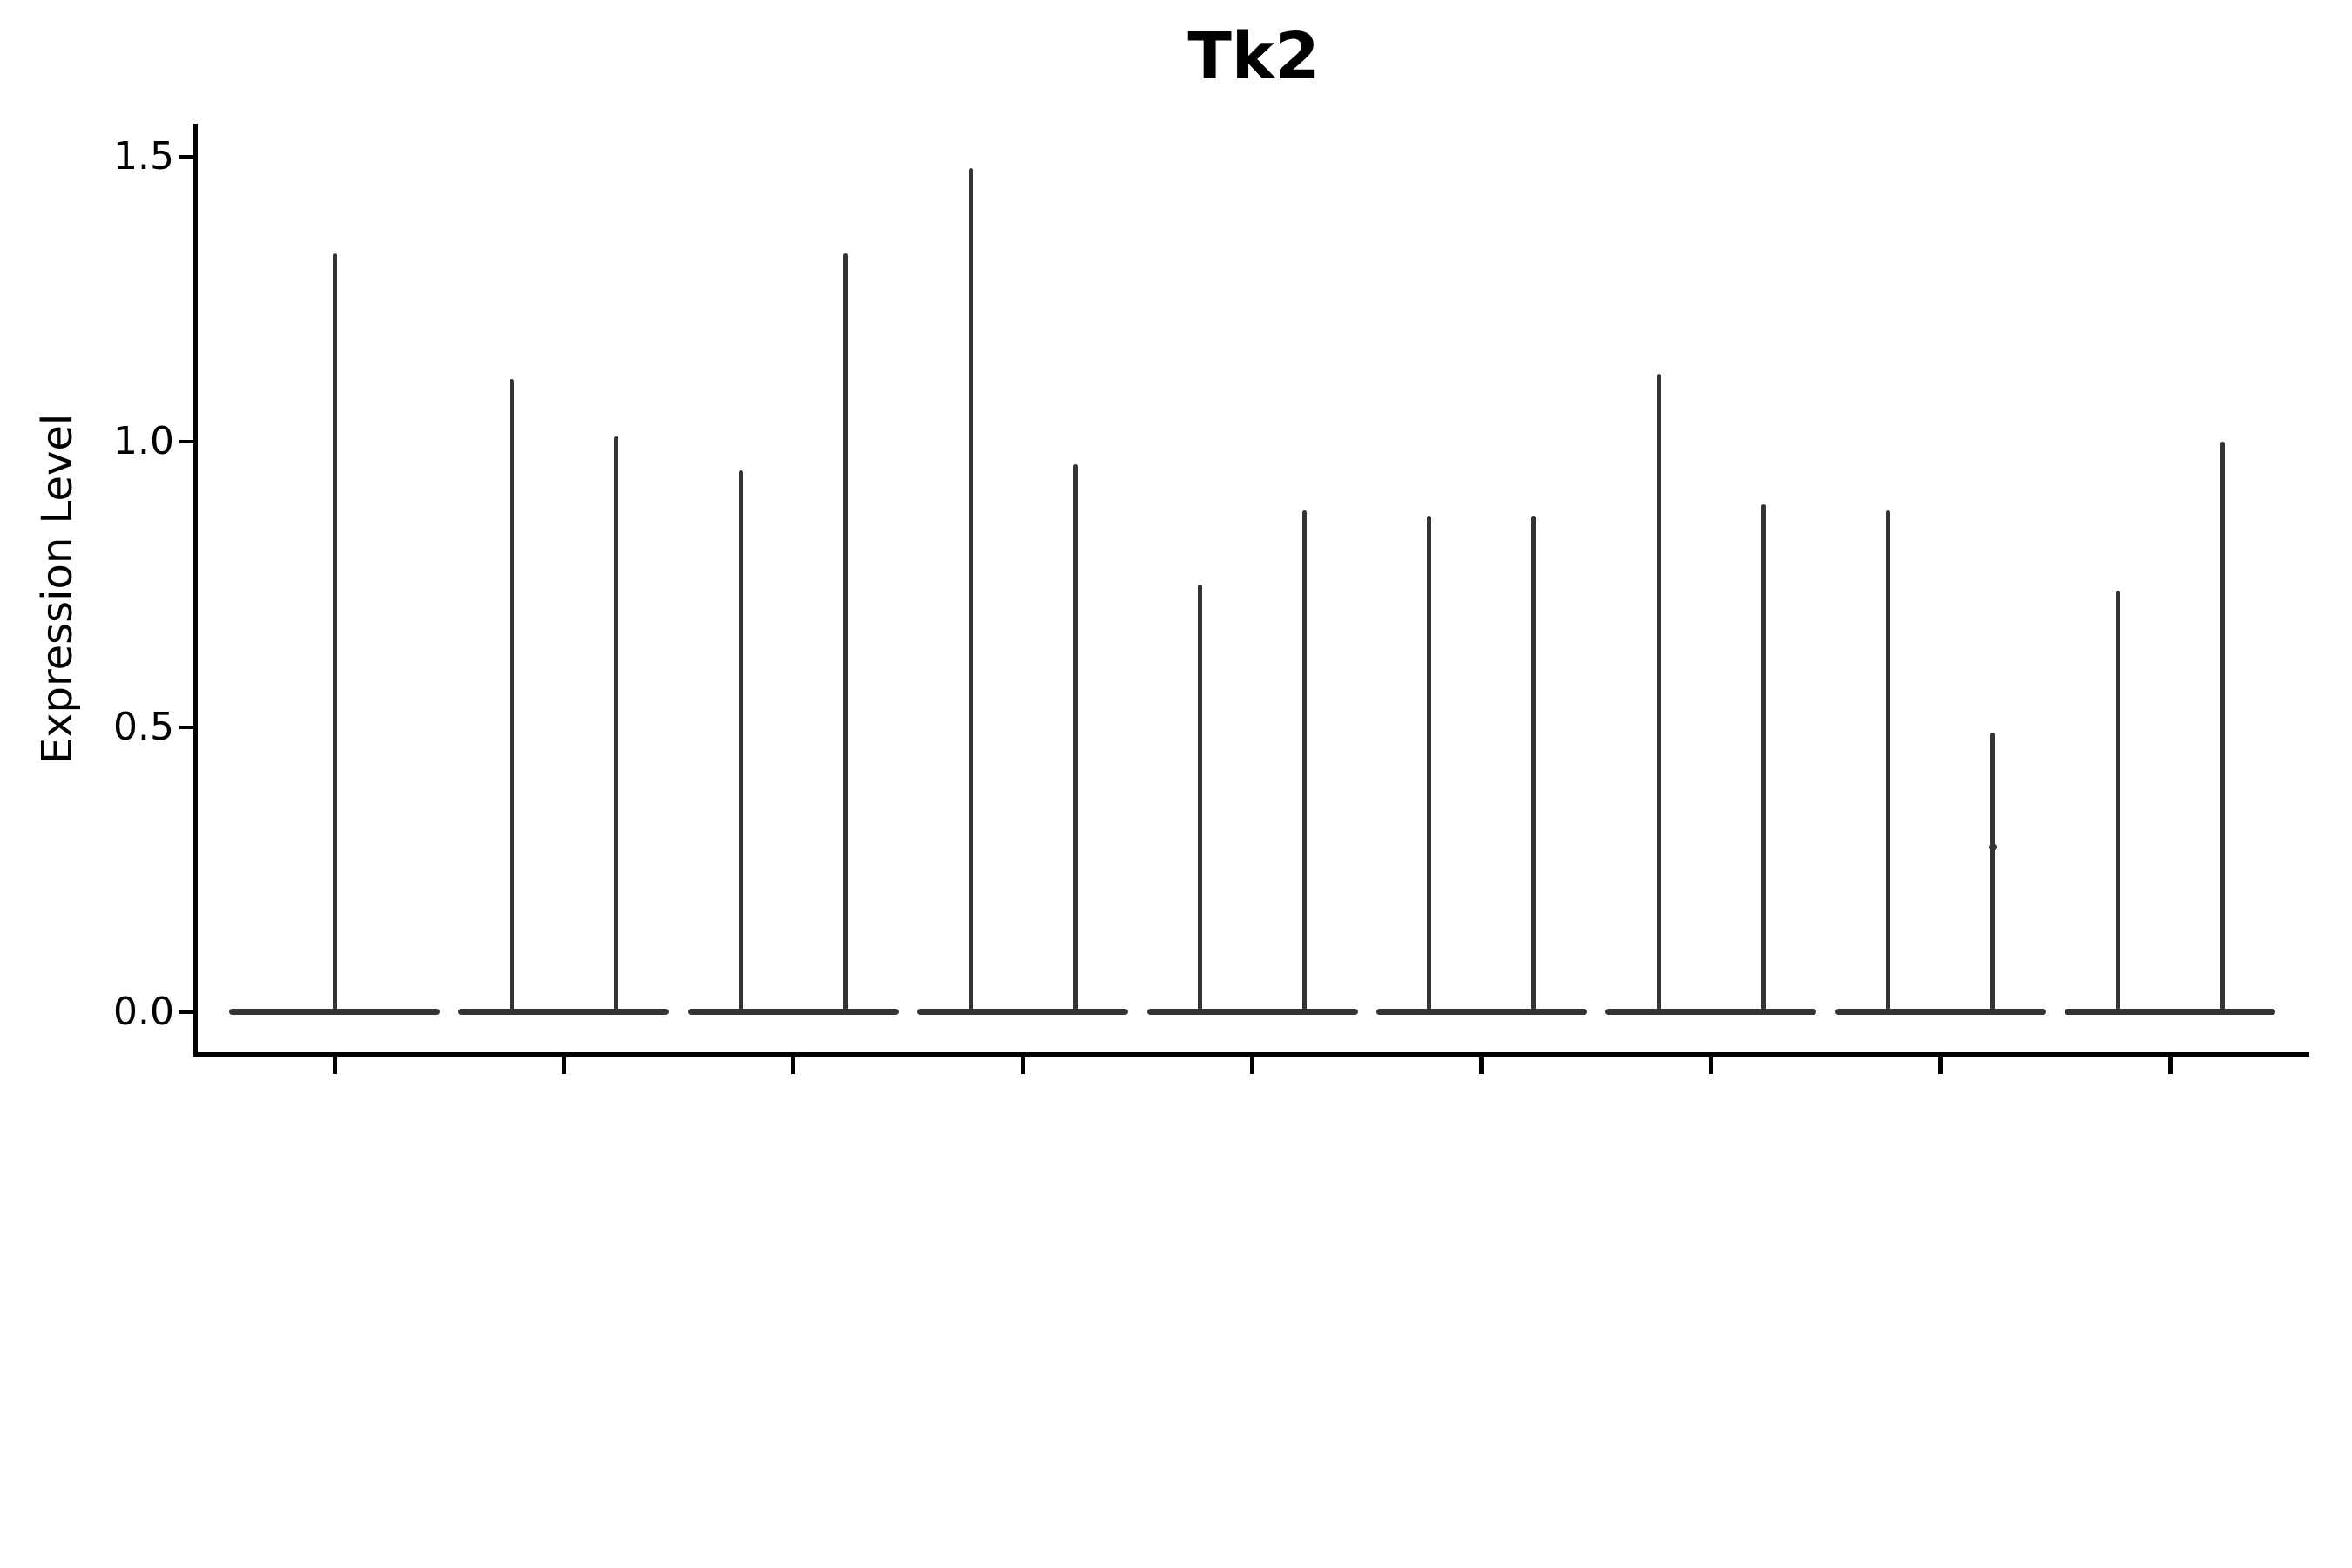  What do you see at coordinates (1253, 56) in the screenshot?
I see `chart-title: Tk2` at bounding box center [1253, 56].